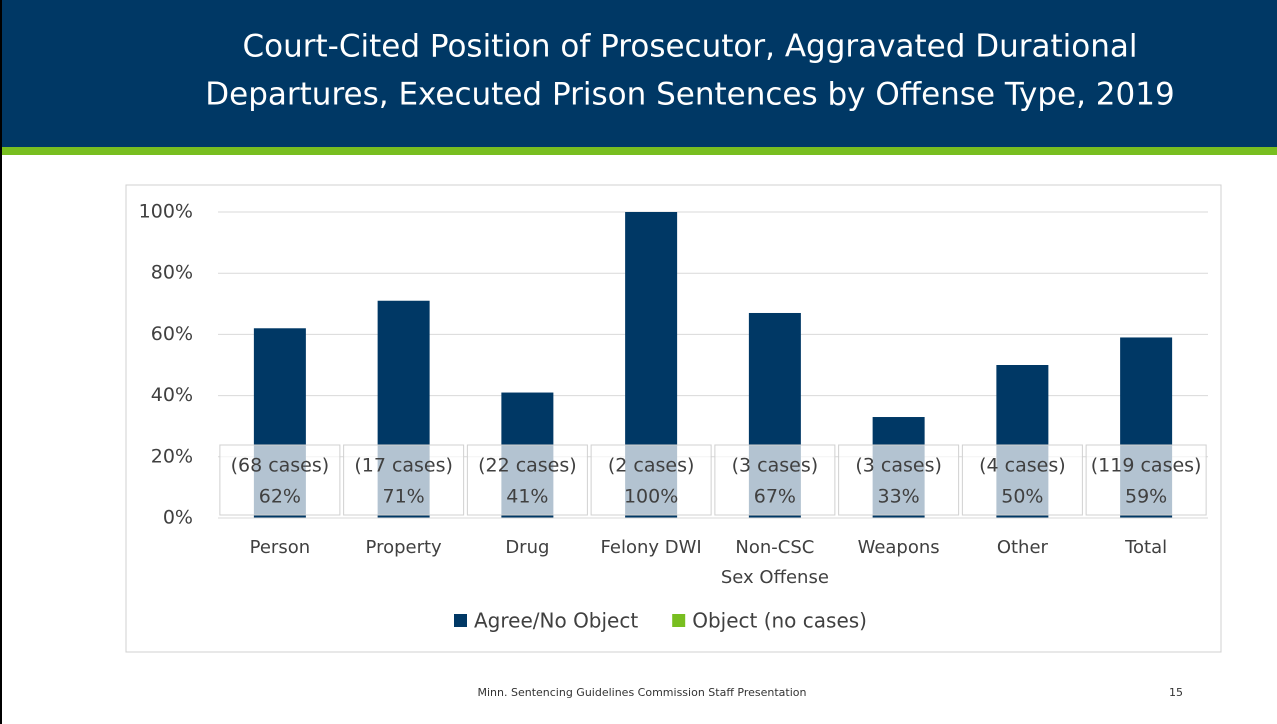 This screenshot has height=724, width=1277. Describe the element at coordinates (527, 497) in the screenshot. I see `data-label: 41%` at that location.